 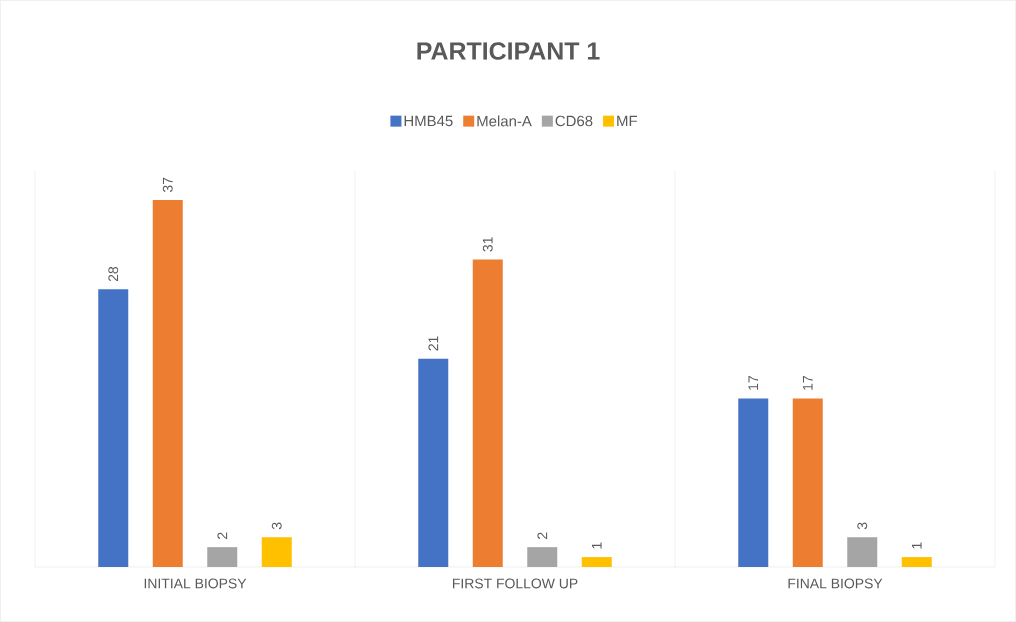 What do you see at coordinates (167, 185) in the screenshot?
I see `data-label: 37` at bounding box center [167, 185].